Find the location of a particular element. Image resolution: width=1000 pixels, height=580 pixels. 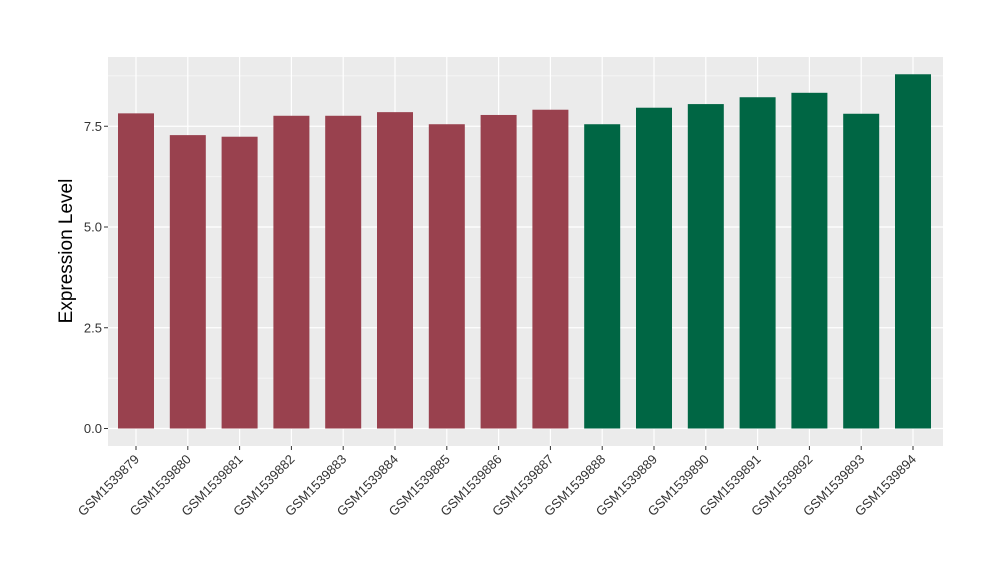

bar-GSM1539891 is located at coordinates (757, 263).